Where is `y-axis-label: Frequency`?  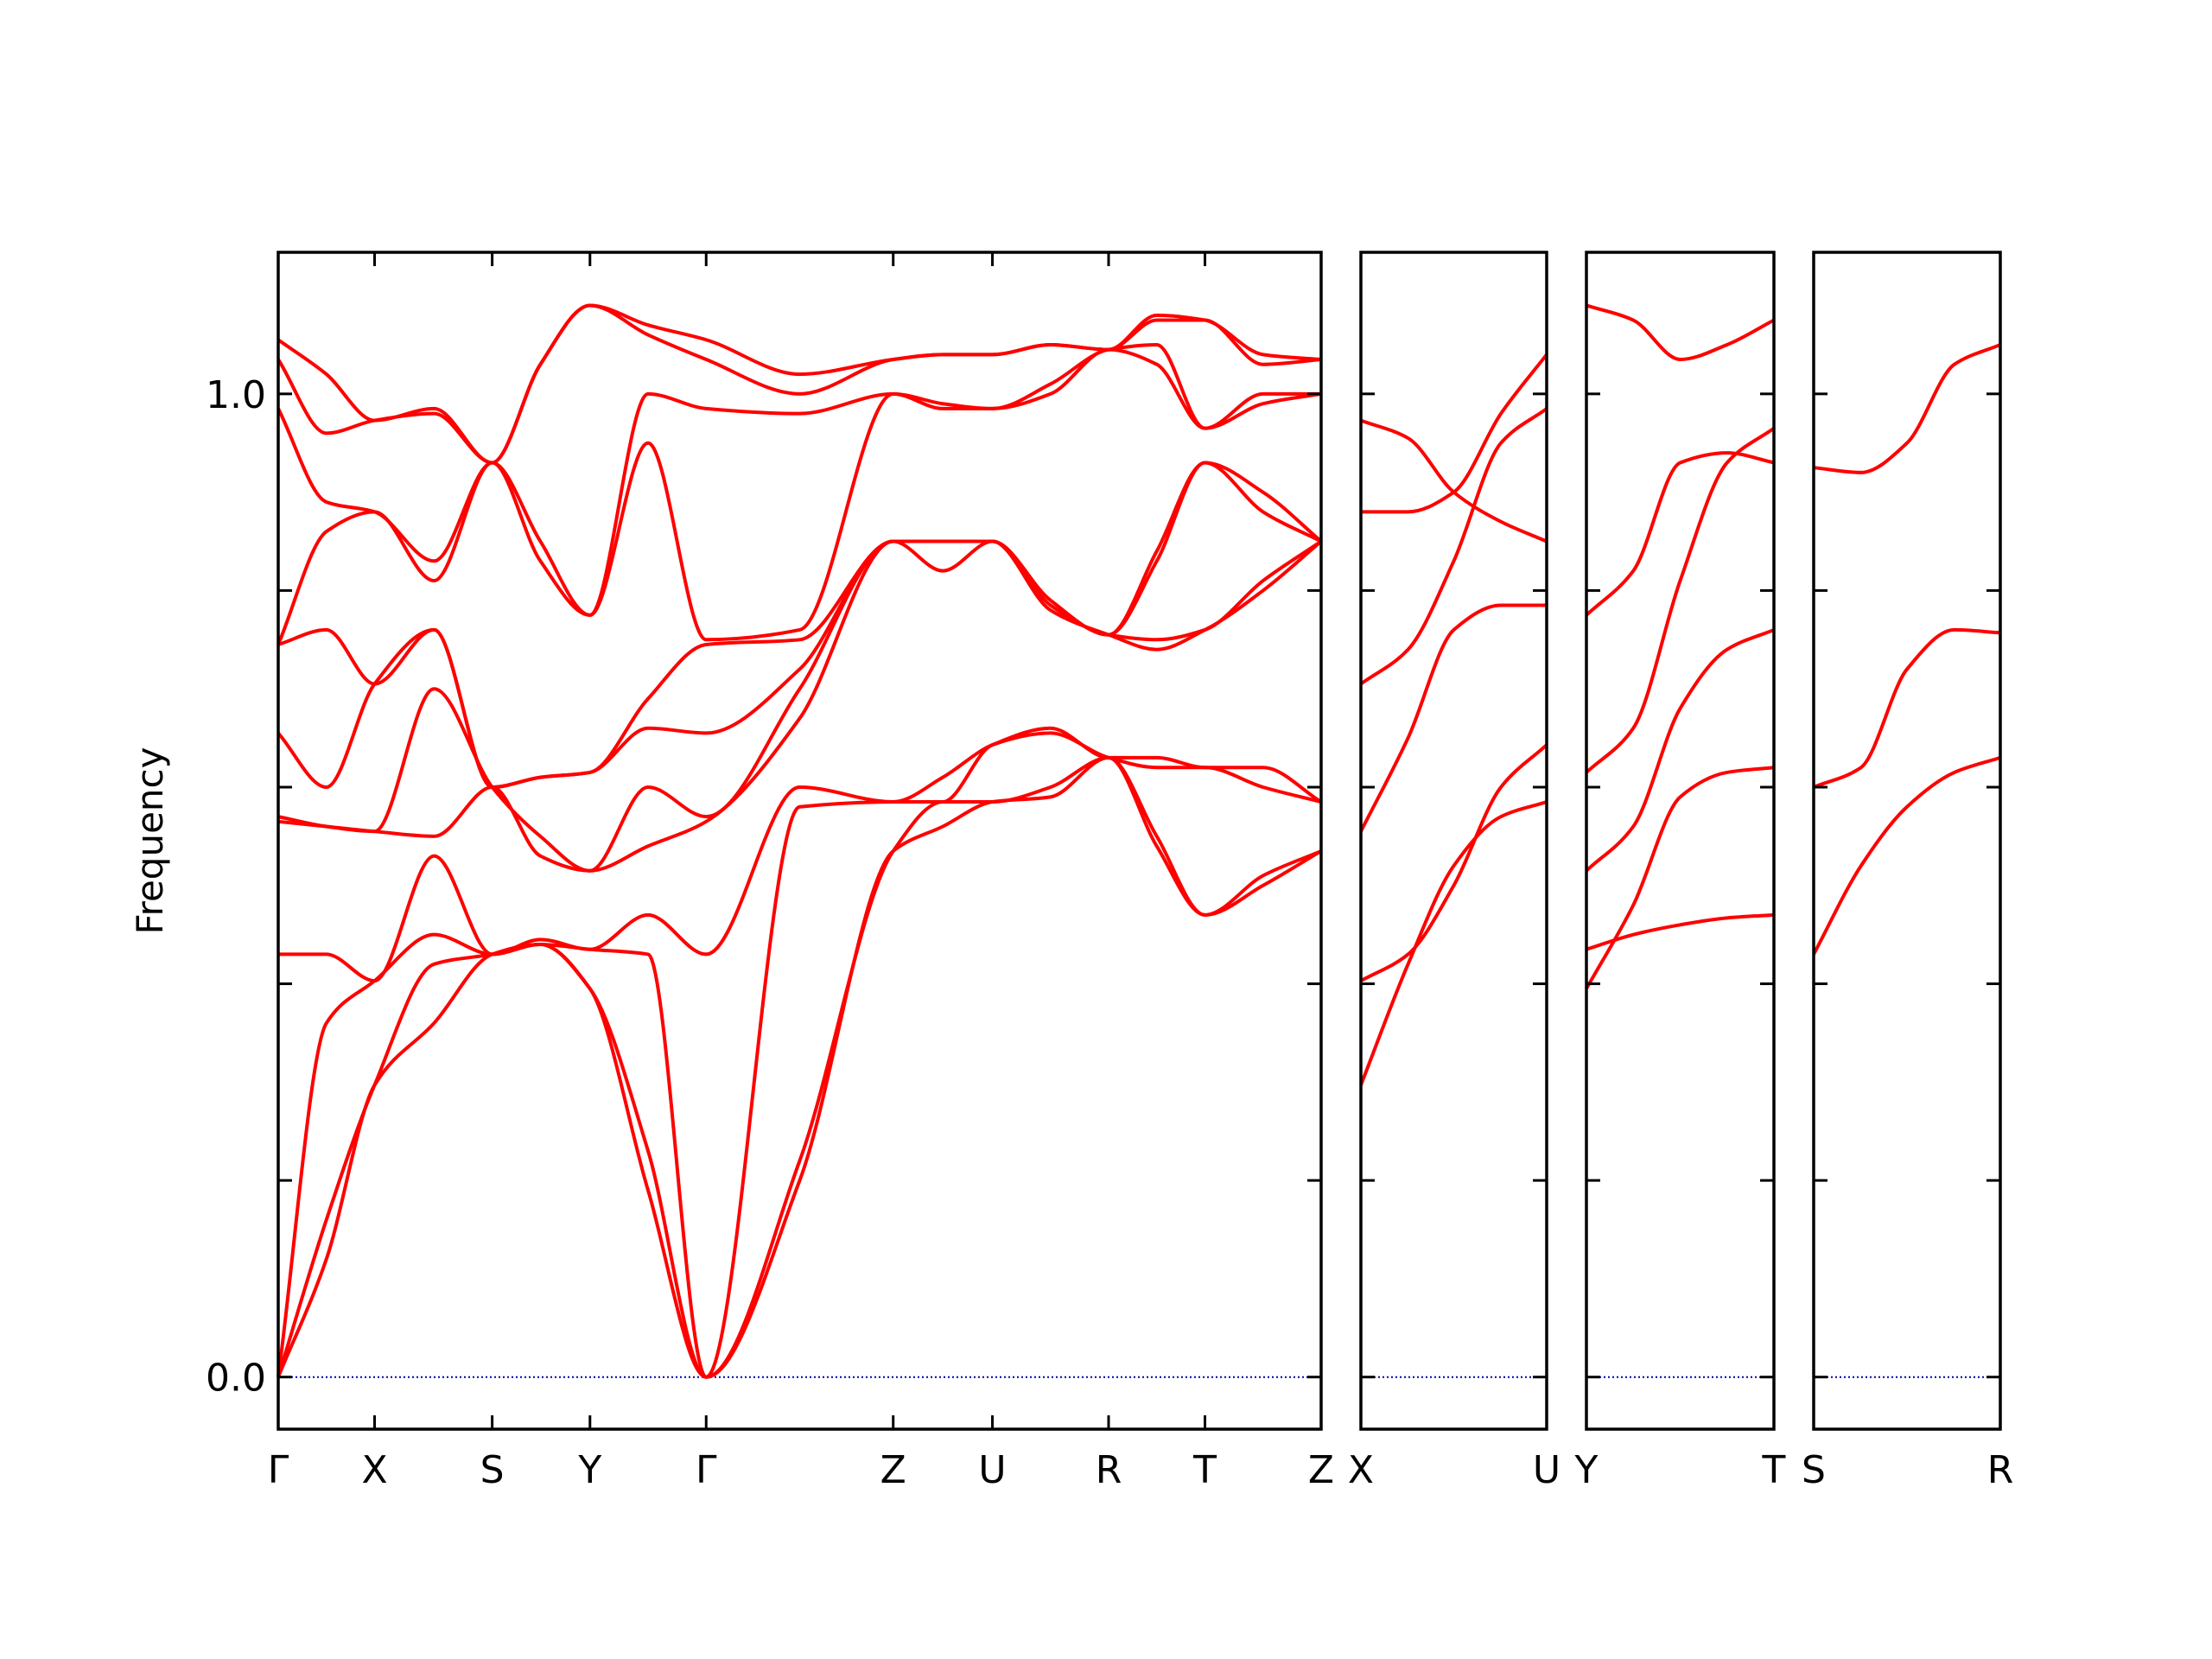 y-axis-label: Frequency is located at coordinates (150, 841).